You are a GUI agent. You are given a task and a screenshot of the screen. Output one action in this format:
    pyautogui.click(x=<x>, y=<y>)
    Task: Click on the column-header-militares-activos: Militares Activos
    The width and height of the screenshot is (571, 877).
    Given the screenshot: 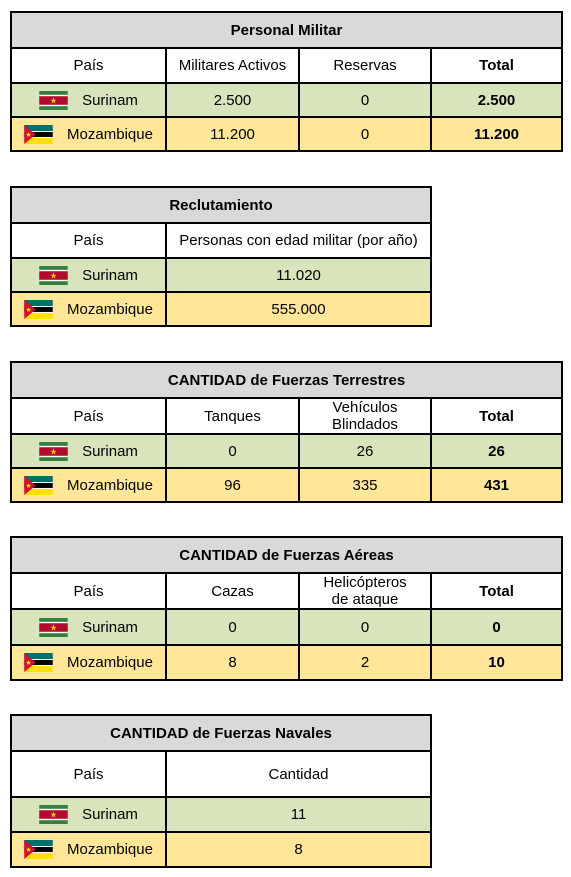 What is the action you would take?
    pyautogui.click(x=232, y=65)
    